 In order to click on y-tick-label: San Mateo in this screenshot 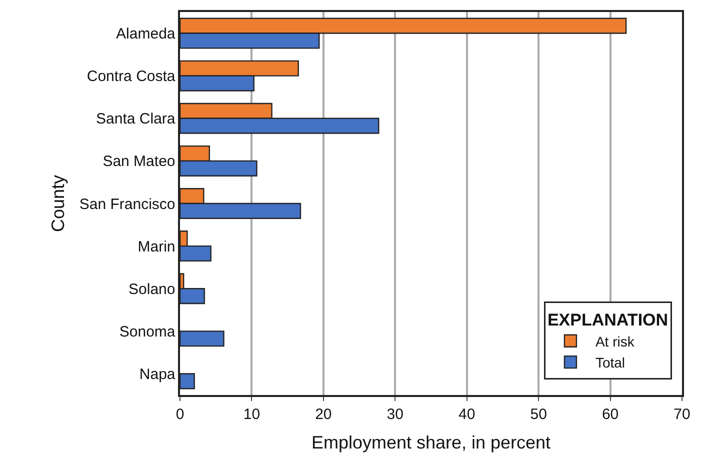, I will do `click(139, 161)`.